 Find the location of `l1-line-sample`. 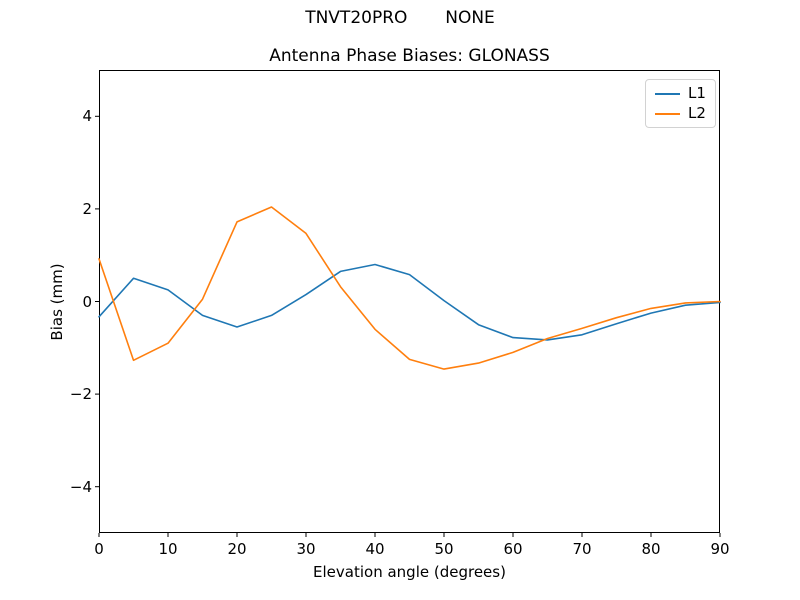

l1-line-sample is located at coordinates (667, 93).